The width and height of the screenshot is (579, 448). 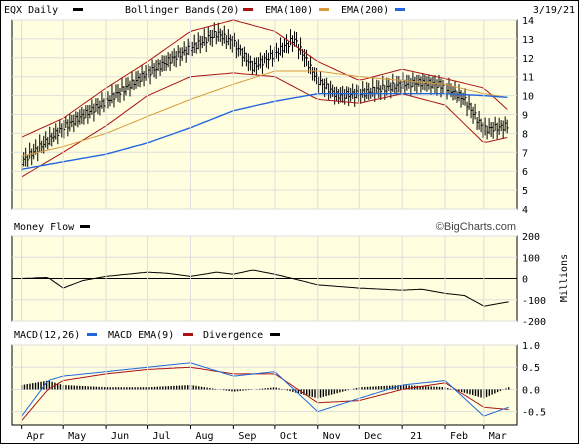 What do you see at coordinates (247, 436) in the screenshot?
I see `x-tick-label: Sep` at bounding box center [247, 436].